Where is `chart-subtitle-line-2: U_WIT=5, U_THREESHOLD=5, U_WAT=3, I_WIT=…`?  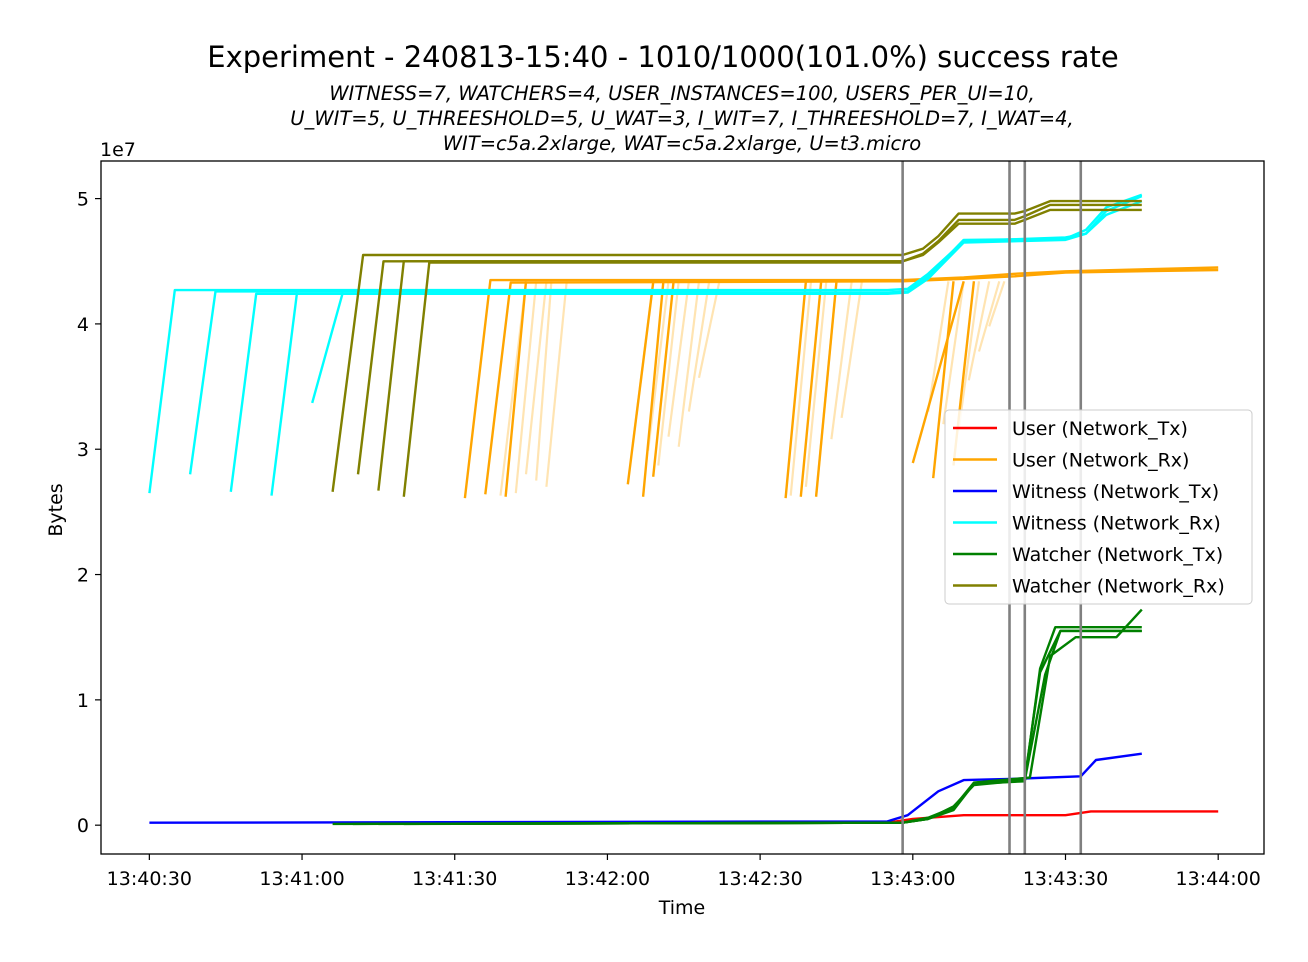
chart-subtitle-line-2: U_WIT=5, U_THREESHOLD=5, U_WAT=3, I_WIT=… is located at coordinates (681, 118).